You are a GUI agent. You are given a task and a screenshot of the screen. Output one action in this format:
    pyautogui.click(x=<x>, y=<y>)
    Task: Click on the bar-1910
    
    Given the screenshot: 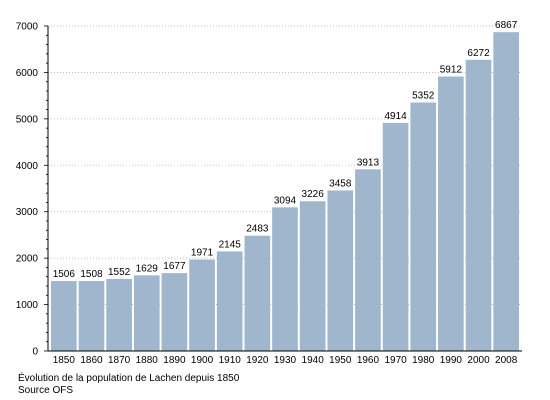 What is the action you would take?
    pyautogui.click(x=229, y=301)
    